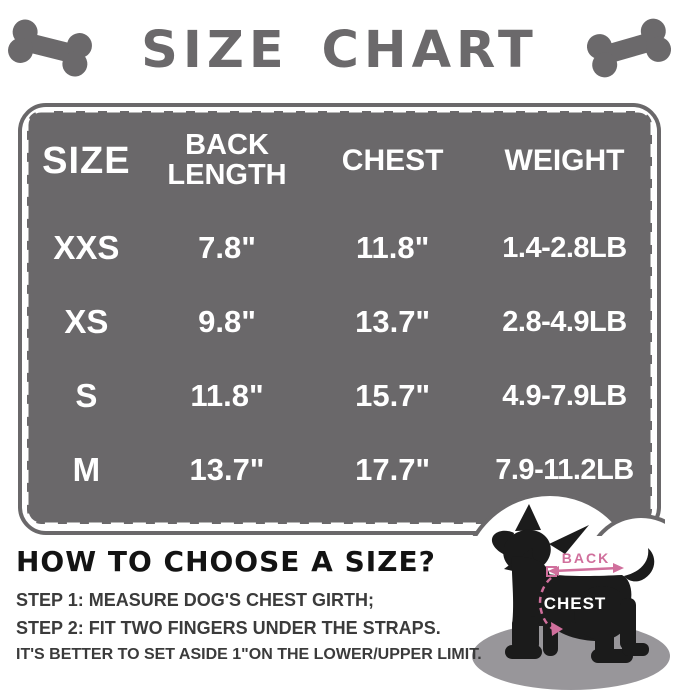 The height and width of the screenshot is (693, 679). What do you see at coordinates (393, 395) in the screenshot?
I see `row-s-chest: 15.7"` at bounding box center [393, 395].